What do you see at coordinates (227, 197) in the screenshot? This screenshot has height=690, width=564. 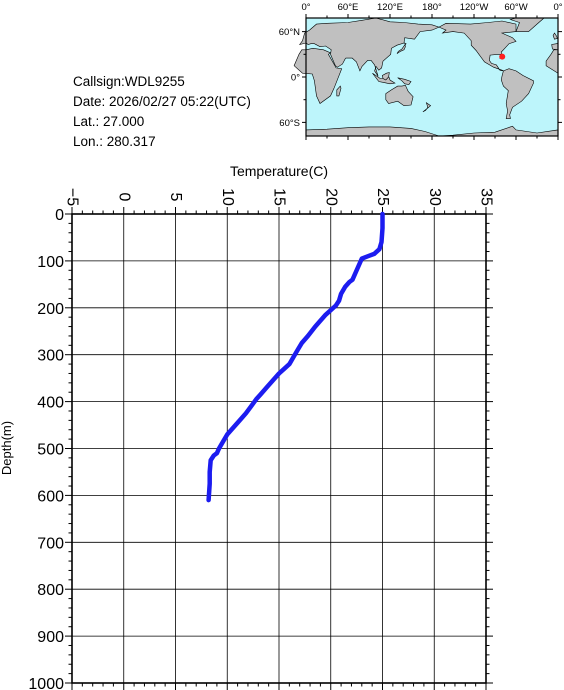 I see `x-tick-label: 10` at bounding box center [227, 197].